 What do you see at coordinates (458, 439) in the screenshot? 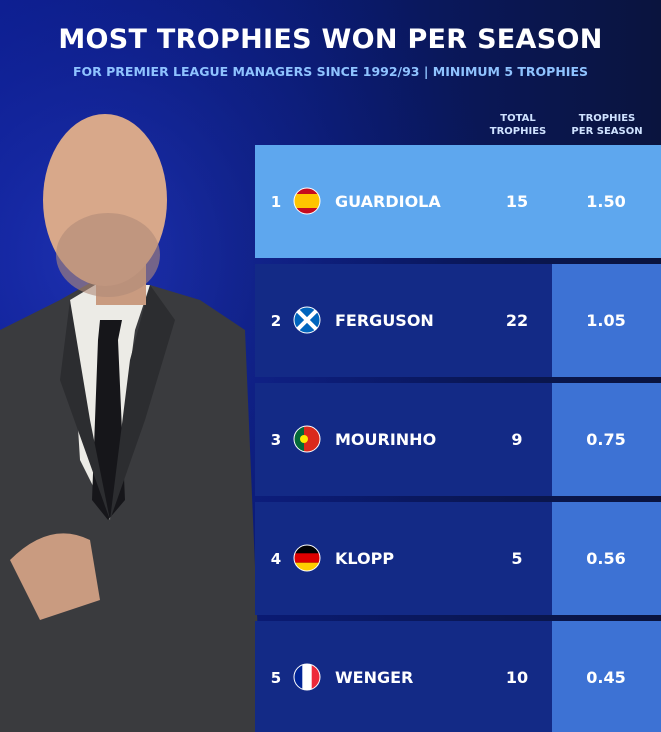
I see `table-row: 3 MOURINHO 9 0.75` at bounding box center [458, 439].